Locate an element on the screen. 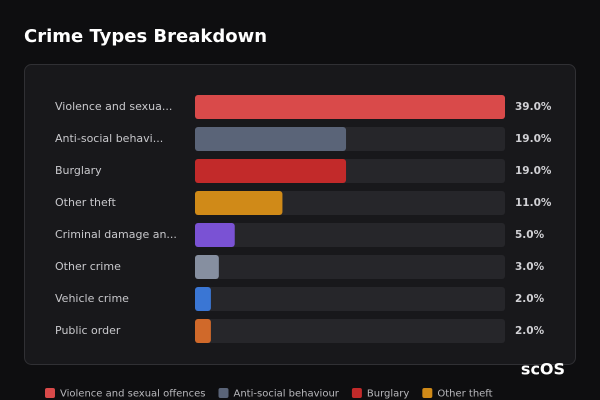  y-tick-label: Public order is located at coordinates (88, 330).